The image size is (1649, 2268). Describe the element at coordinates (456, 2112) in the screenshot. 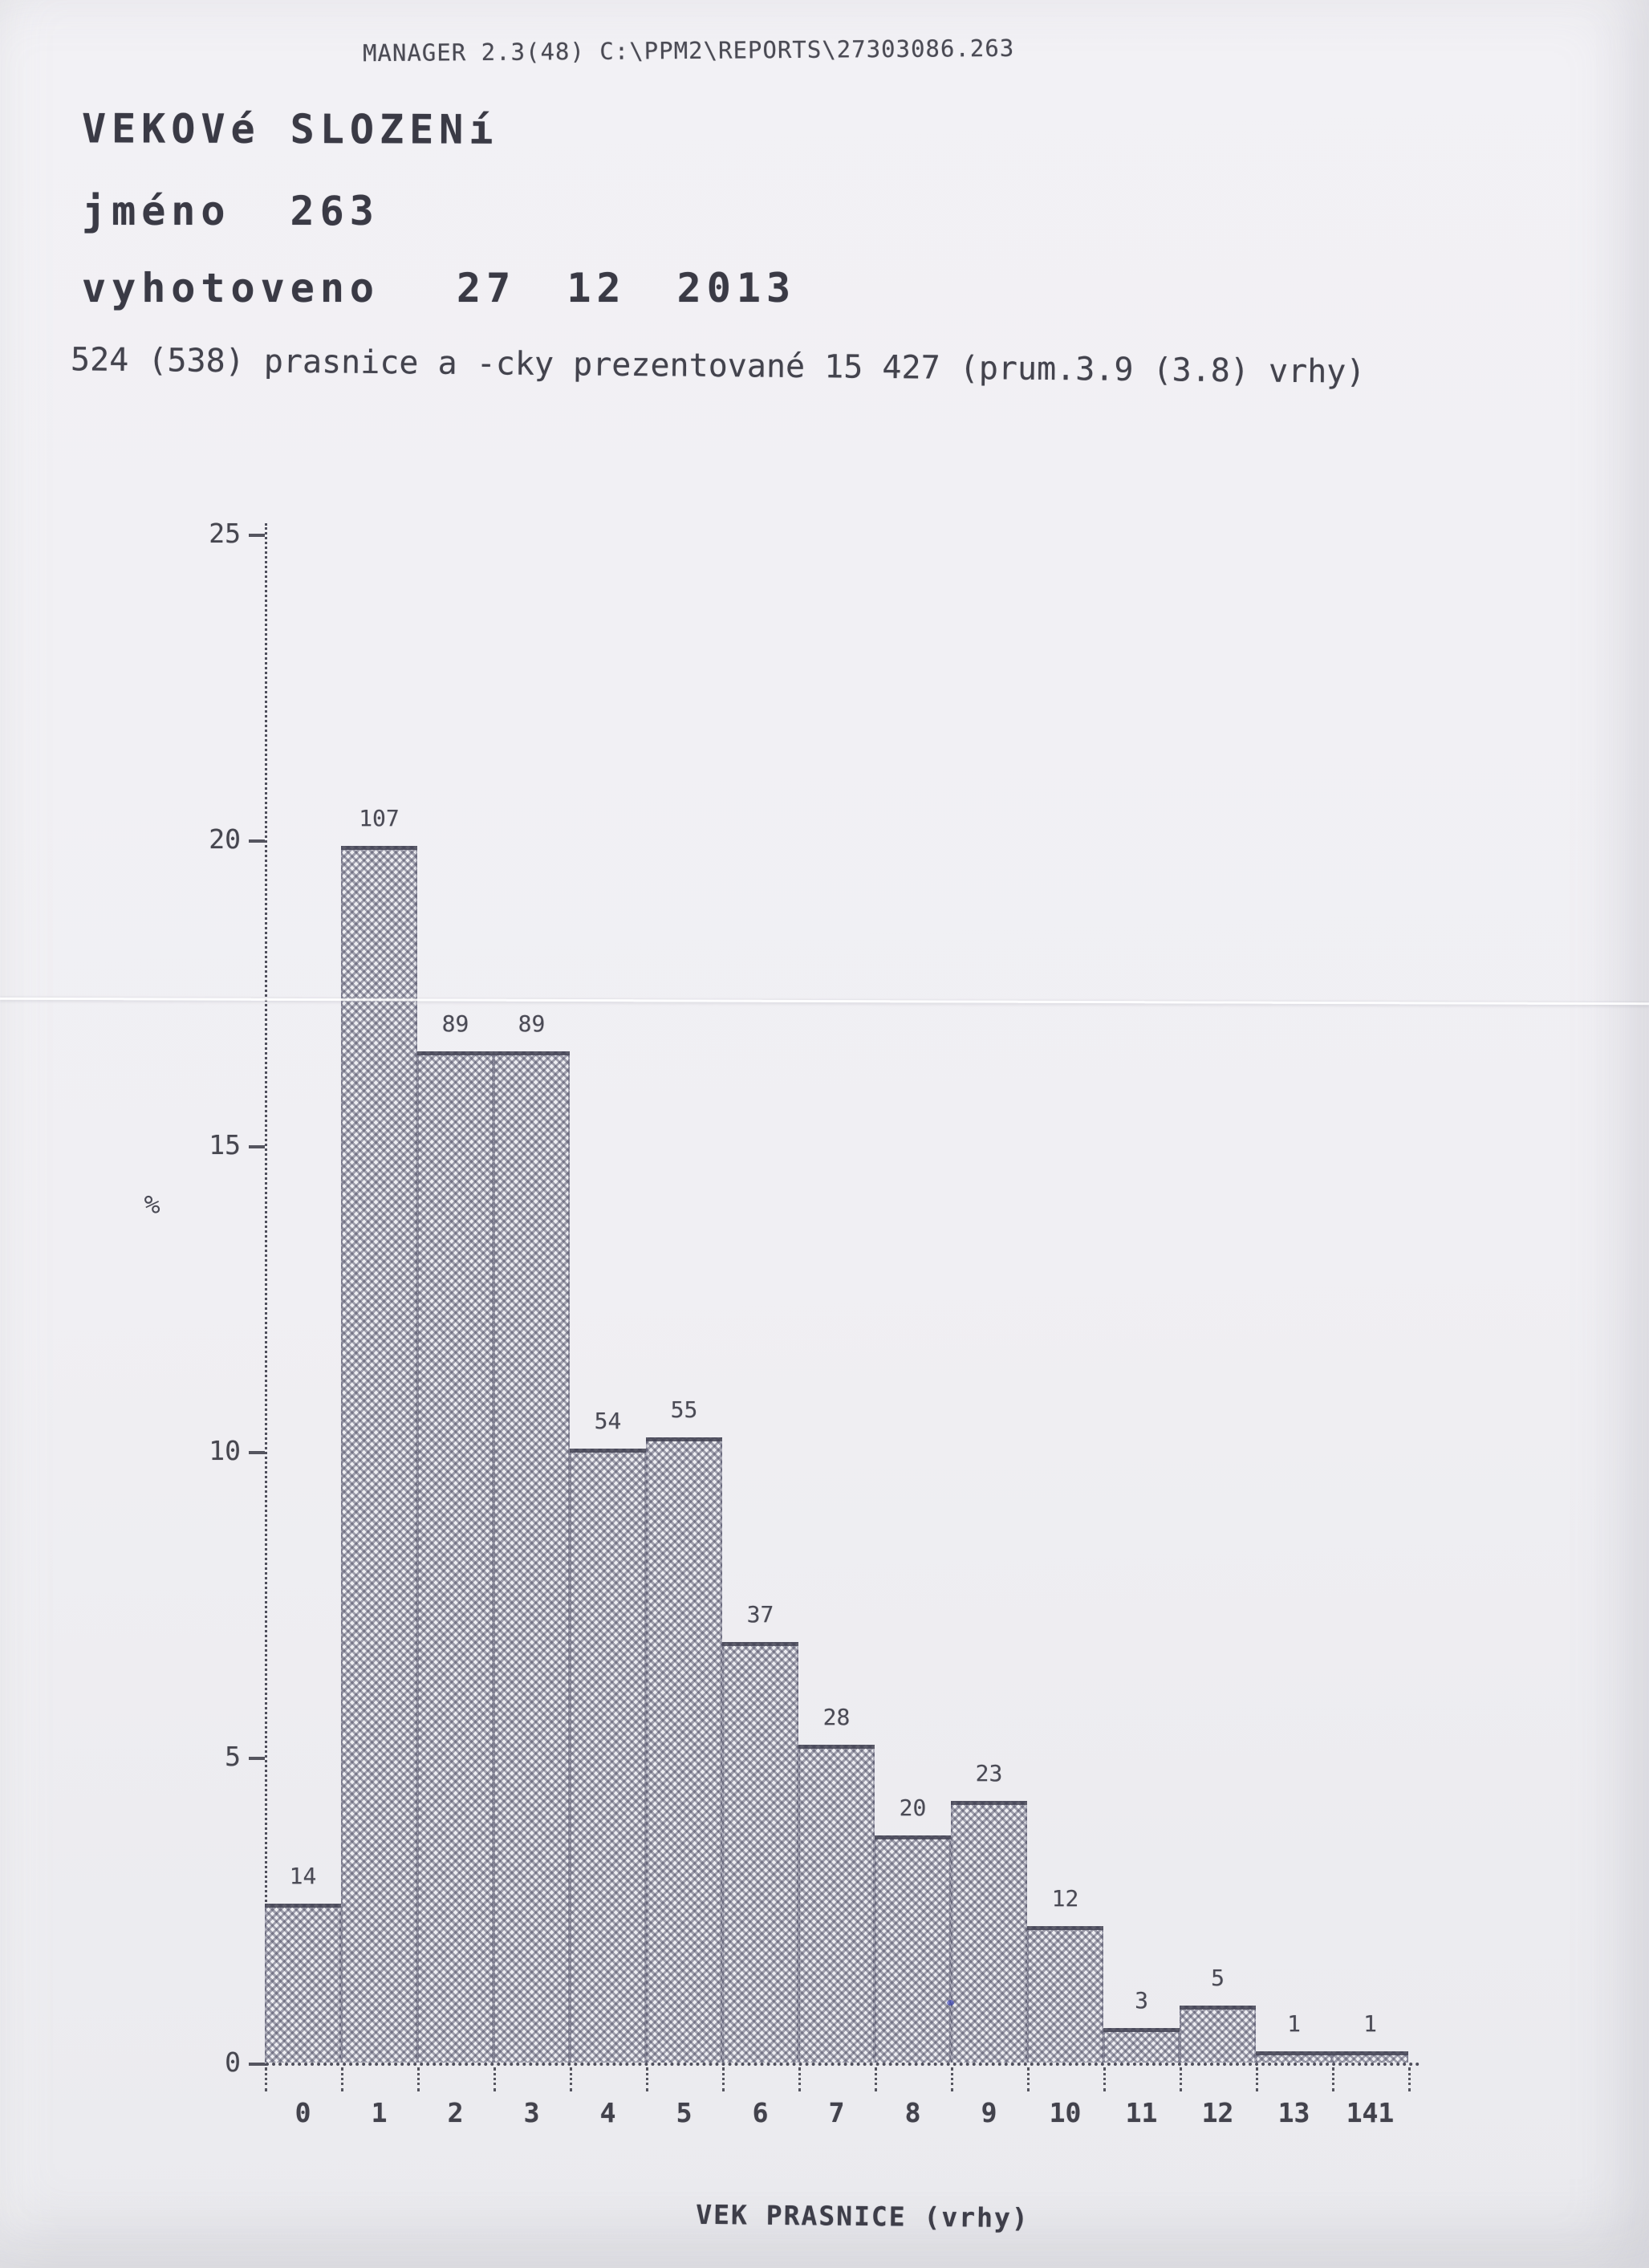

I see `x-axis-tick-label: 2` at that location.